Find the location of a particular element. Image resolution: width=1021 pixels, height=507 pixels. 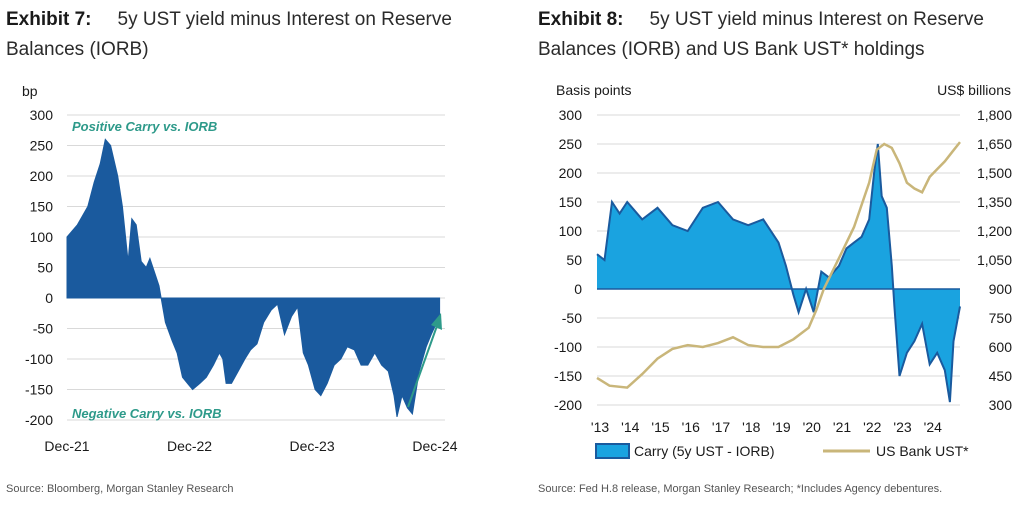

y-tick-label-right: 1,650 is located at coordinates (994, 144).